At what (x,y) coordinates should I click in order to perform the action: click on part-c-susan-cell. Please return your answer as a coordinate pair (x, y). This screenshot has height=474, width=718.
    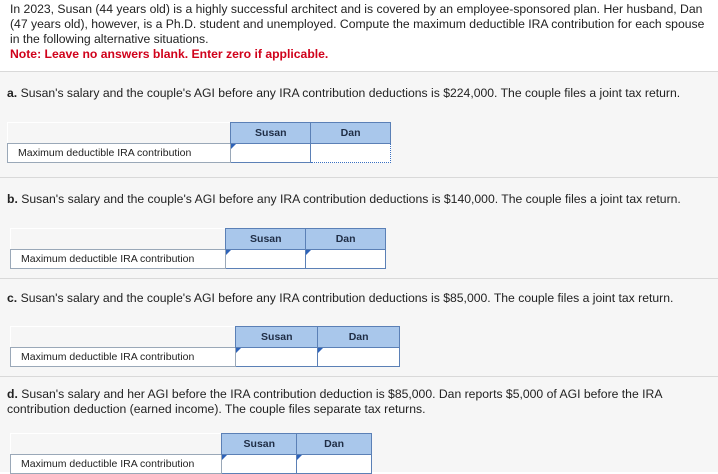
    Looking at the image, I should click on (277, 357).